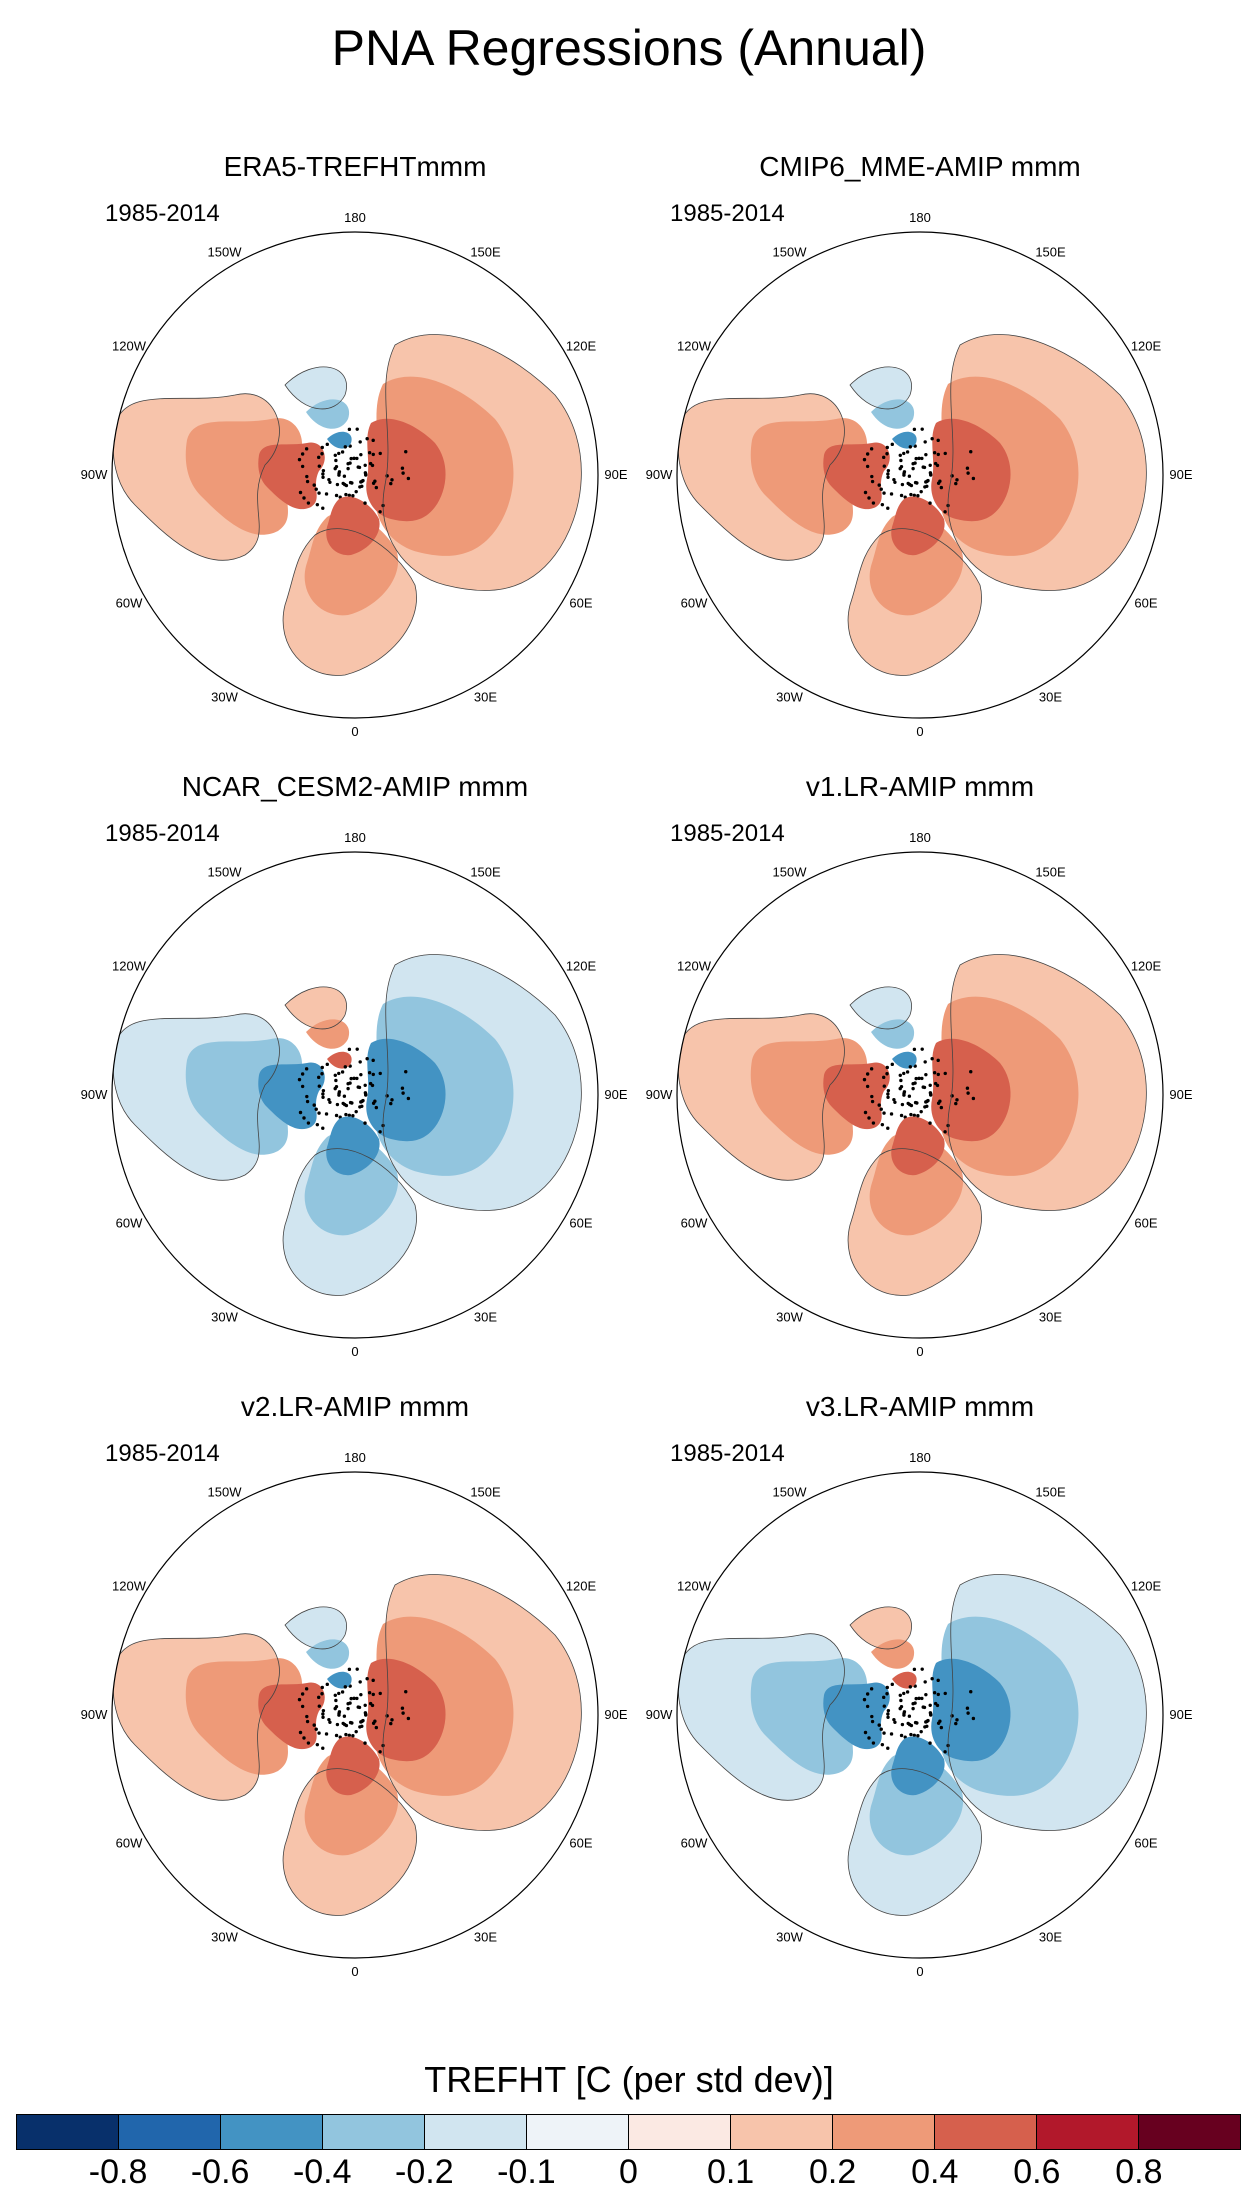  Describe the element at coordinates (629, 48) in the screenshot. I see `figure-title: PNA Regressions (Annual)` at that location.